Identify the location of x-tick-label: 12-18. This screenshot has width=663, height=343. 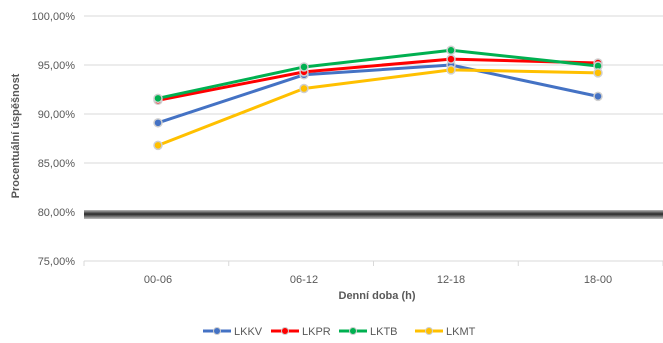
(451, 280).